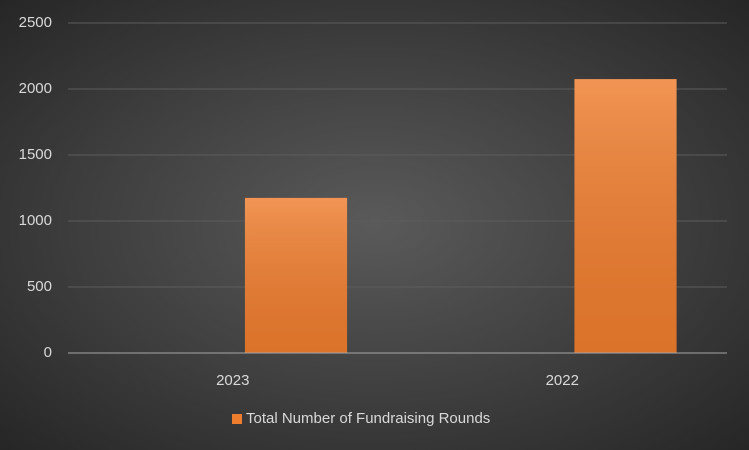 The height and width of the screenshot is (450, 749). Describe the element at coordinates (237, 419) in the screenshot. I see `legend-swatch` at that location.